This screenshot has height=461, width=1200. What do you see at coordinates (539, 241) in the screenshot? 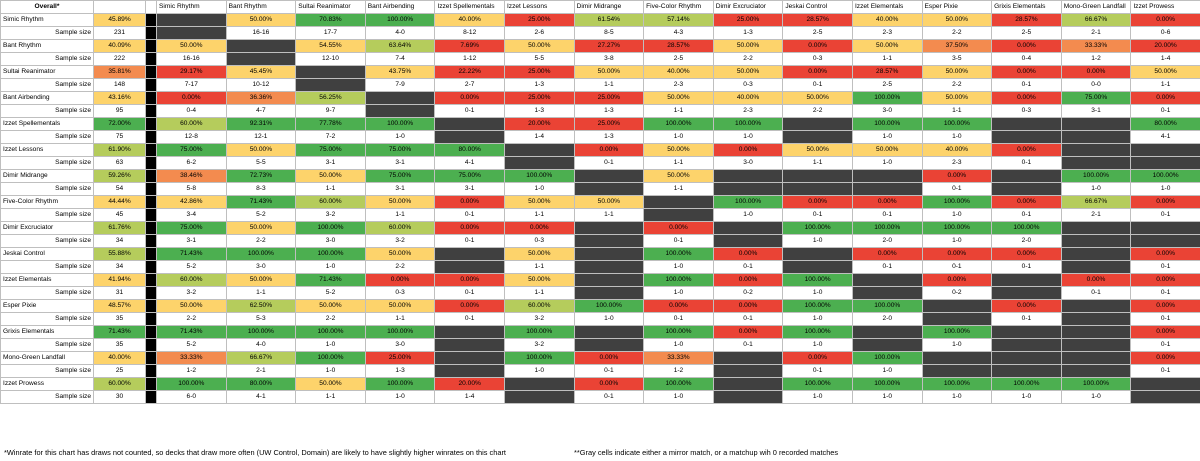
I see `record-cell: 0-3` at bounding box center [539, 241].